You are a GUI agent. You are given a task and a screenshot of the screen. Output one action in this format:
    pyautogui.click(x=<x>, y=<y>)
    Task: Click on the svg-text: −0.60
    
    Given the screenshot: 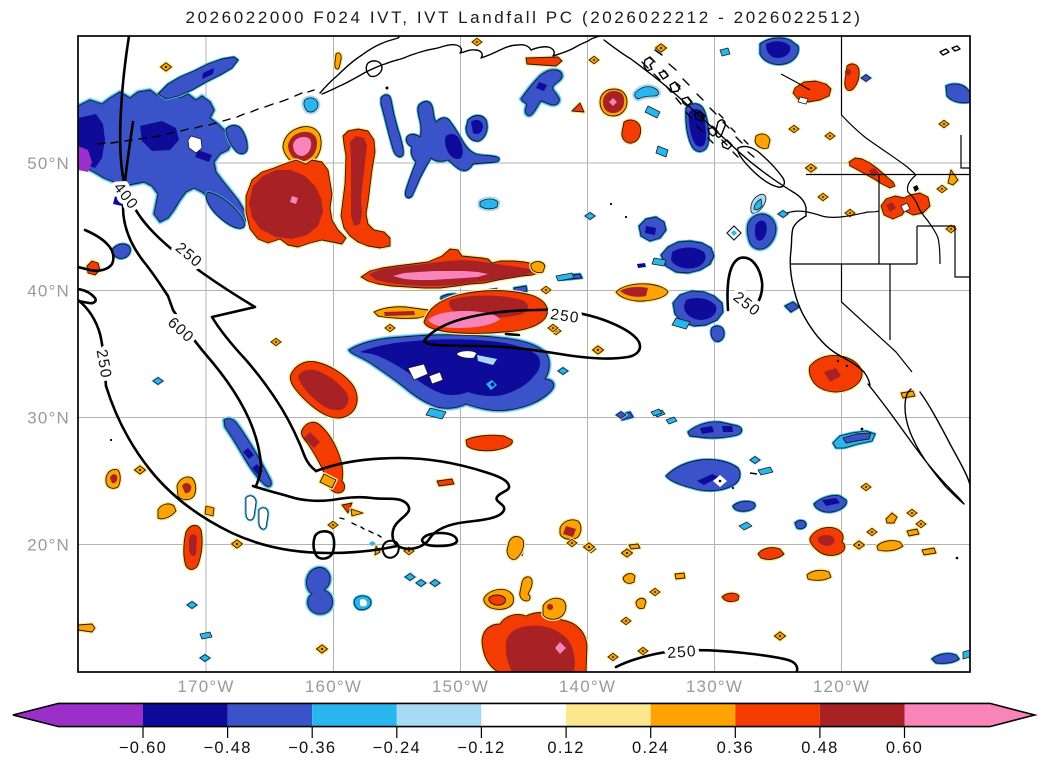 What is the action you would take?
    pyautogui.click(x=143, y=748)
    